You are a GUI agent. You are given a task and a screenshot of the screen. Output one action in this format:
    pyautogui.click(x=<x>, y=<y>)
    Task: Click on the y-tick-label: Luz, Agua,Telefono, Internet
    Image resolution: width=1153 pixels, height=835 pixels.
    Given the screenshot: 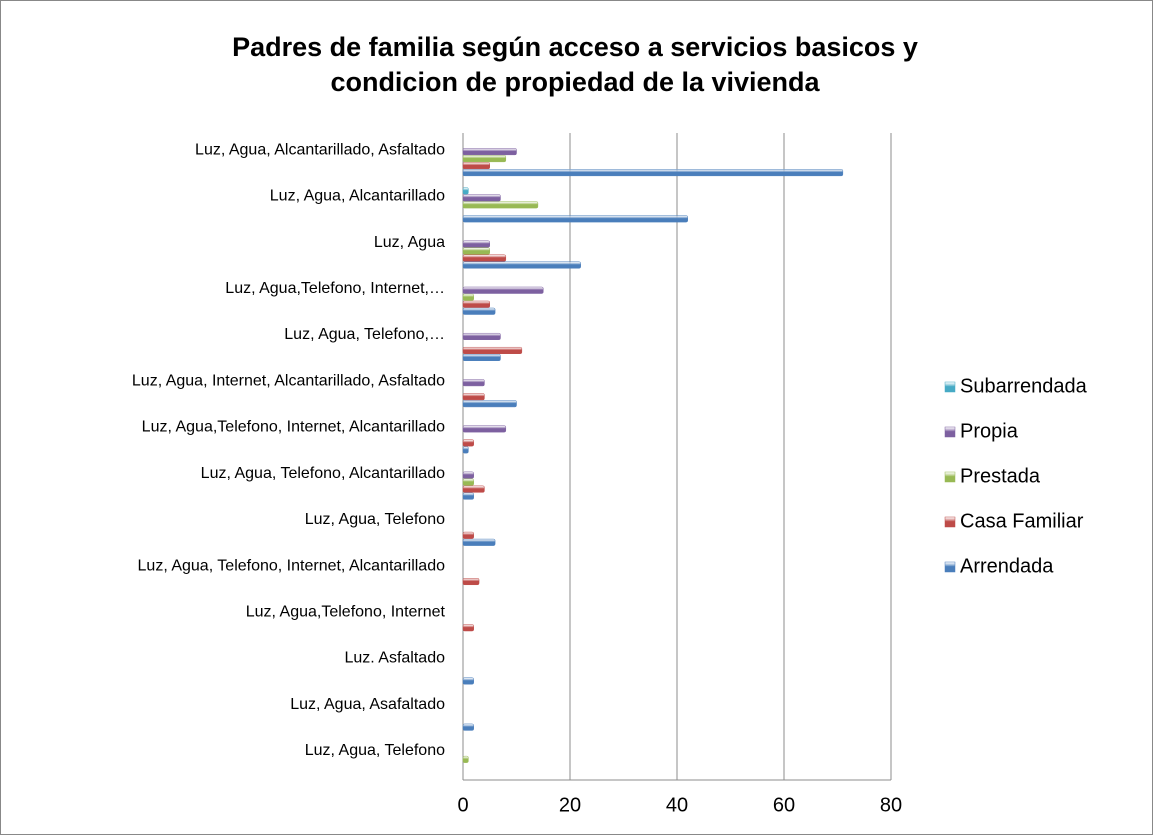 What is the action you would take?
    pyautogui.click(x=346, y=611)
    